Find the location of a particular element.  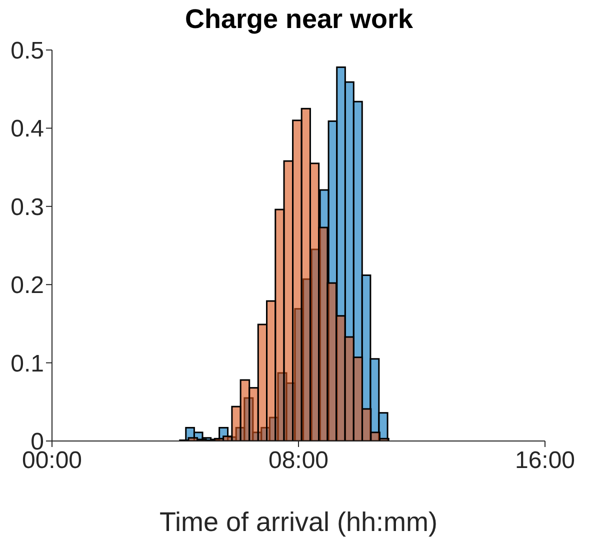

y-tick-label: 0.4 is located at coordinates (27, 129).